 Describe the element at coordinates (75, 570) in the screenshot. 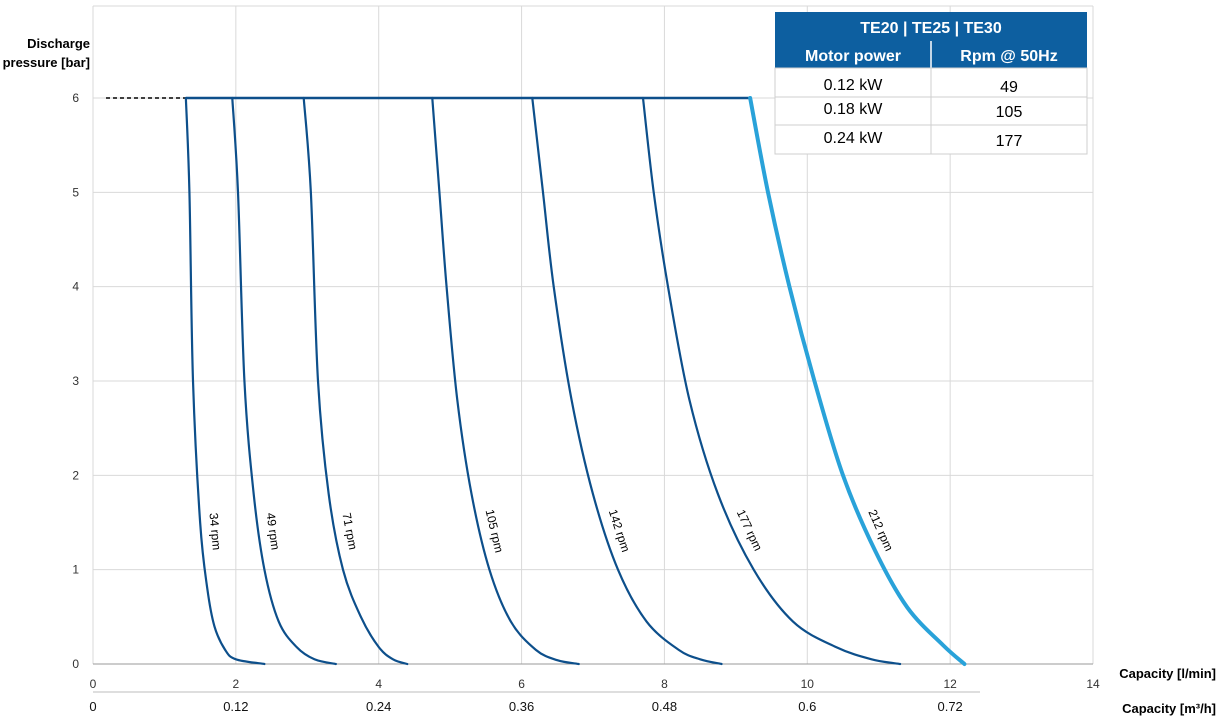

I see `y-tick-label: 1` at that location.